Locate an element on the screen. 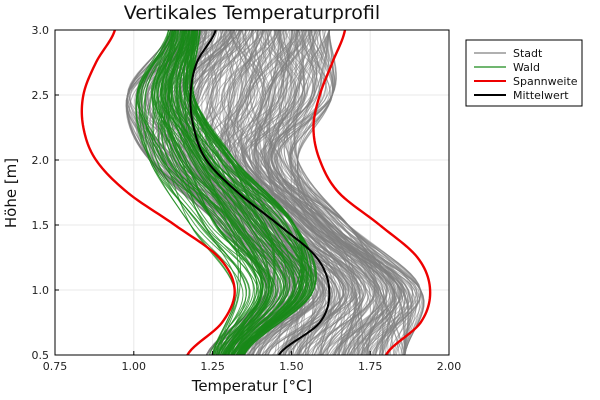 The image size is (600, 400). legend-label: Mittelwert is located at coordinates (541, 95).